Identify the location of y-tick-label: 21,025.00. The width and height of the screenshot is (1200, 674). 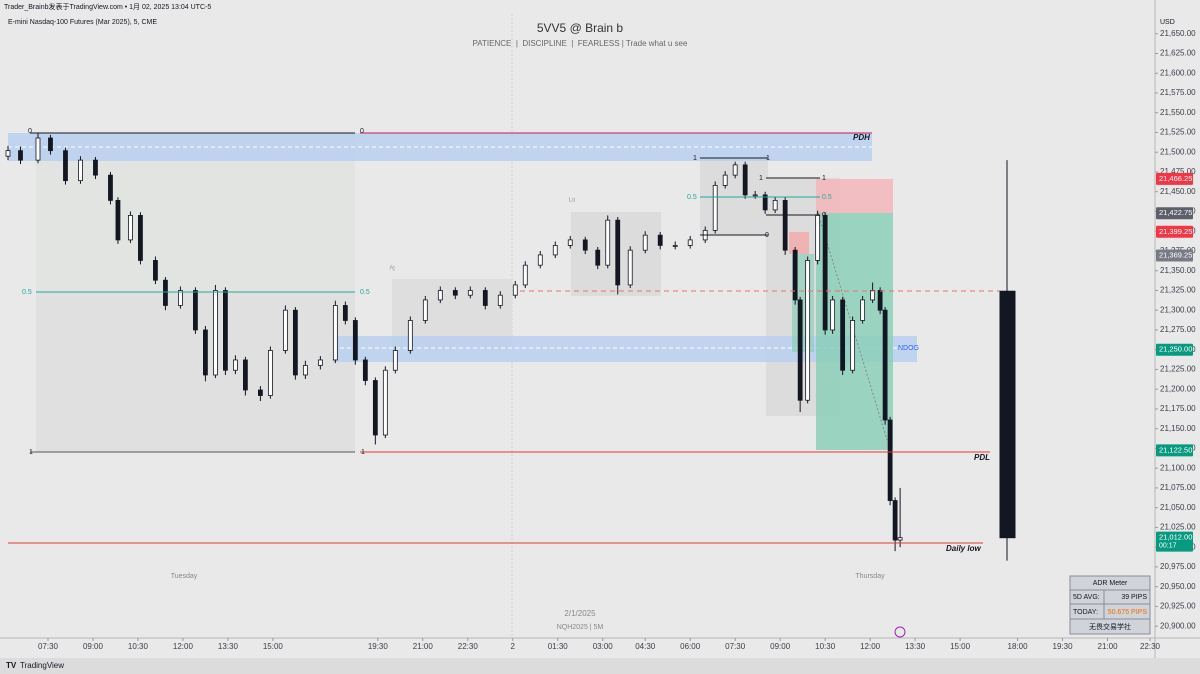
(1178, 527).